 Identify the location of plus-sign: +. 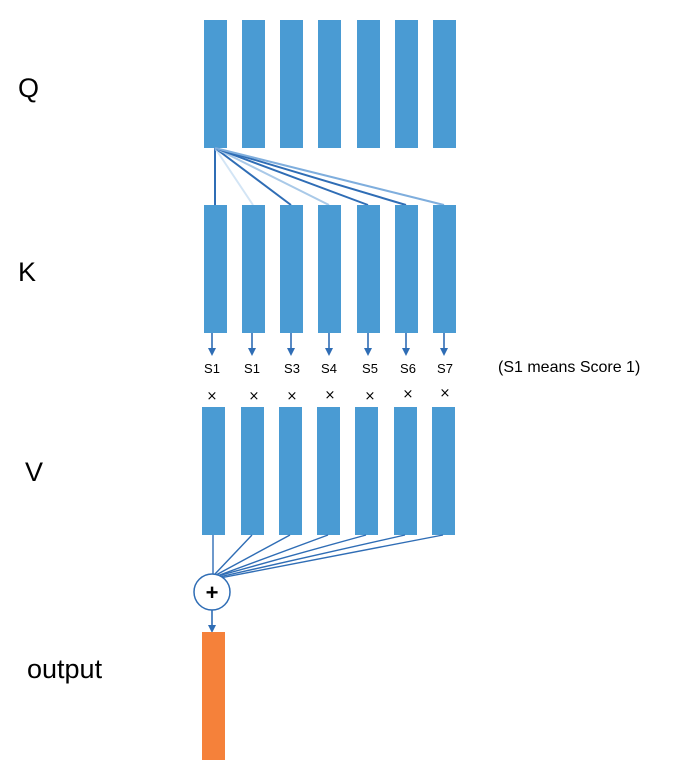
(212, 592).